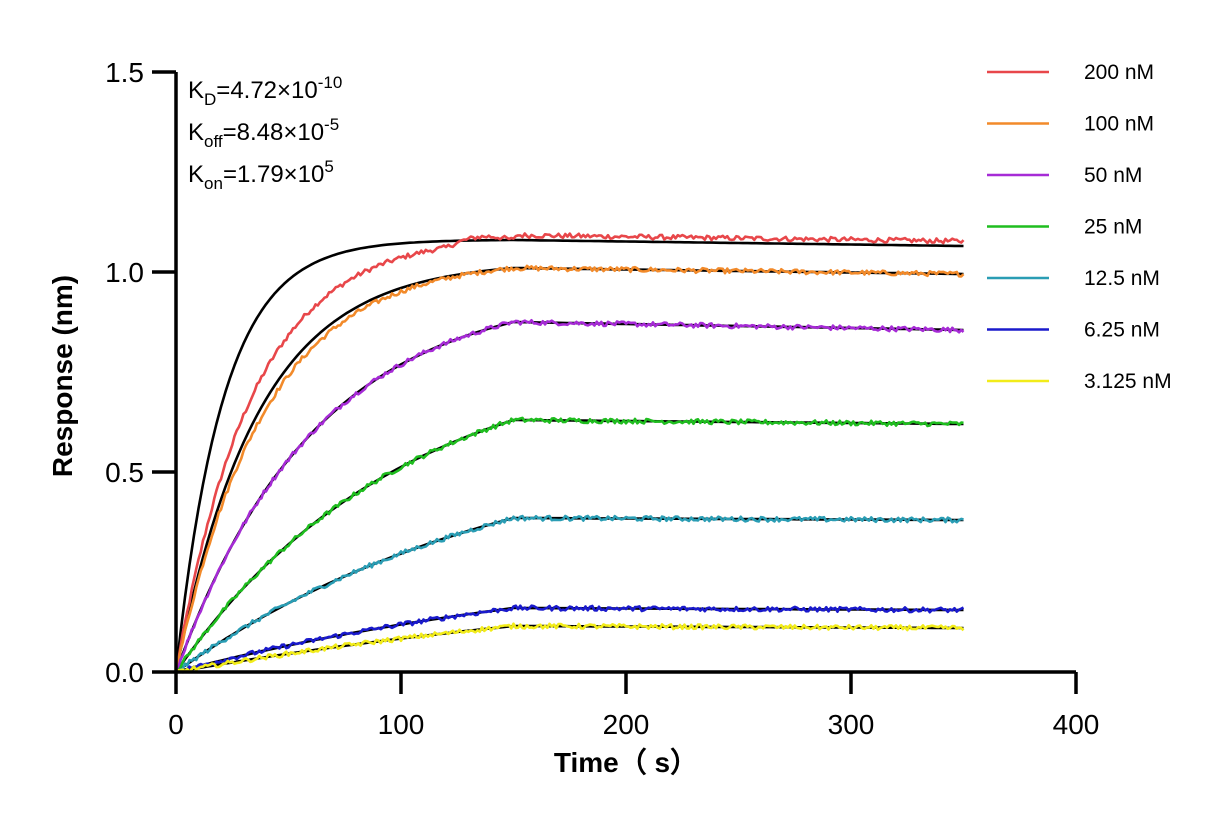  Describe the element at coordinates (1122, 278) in the screenshot. I see `legend-label-12-5-nm: 12.5 nM` at that location.